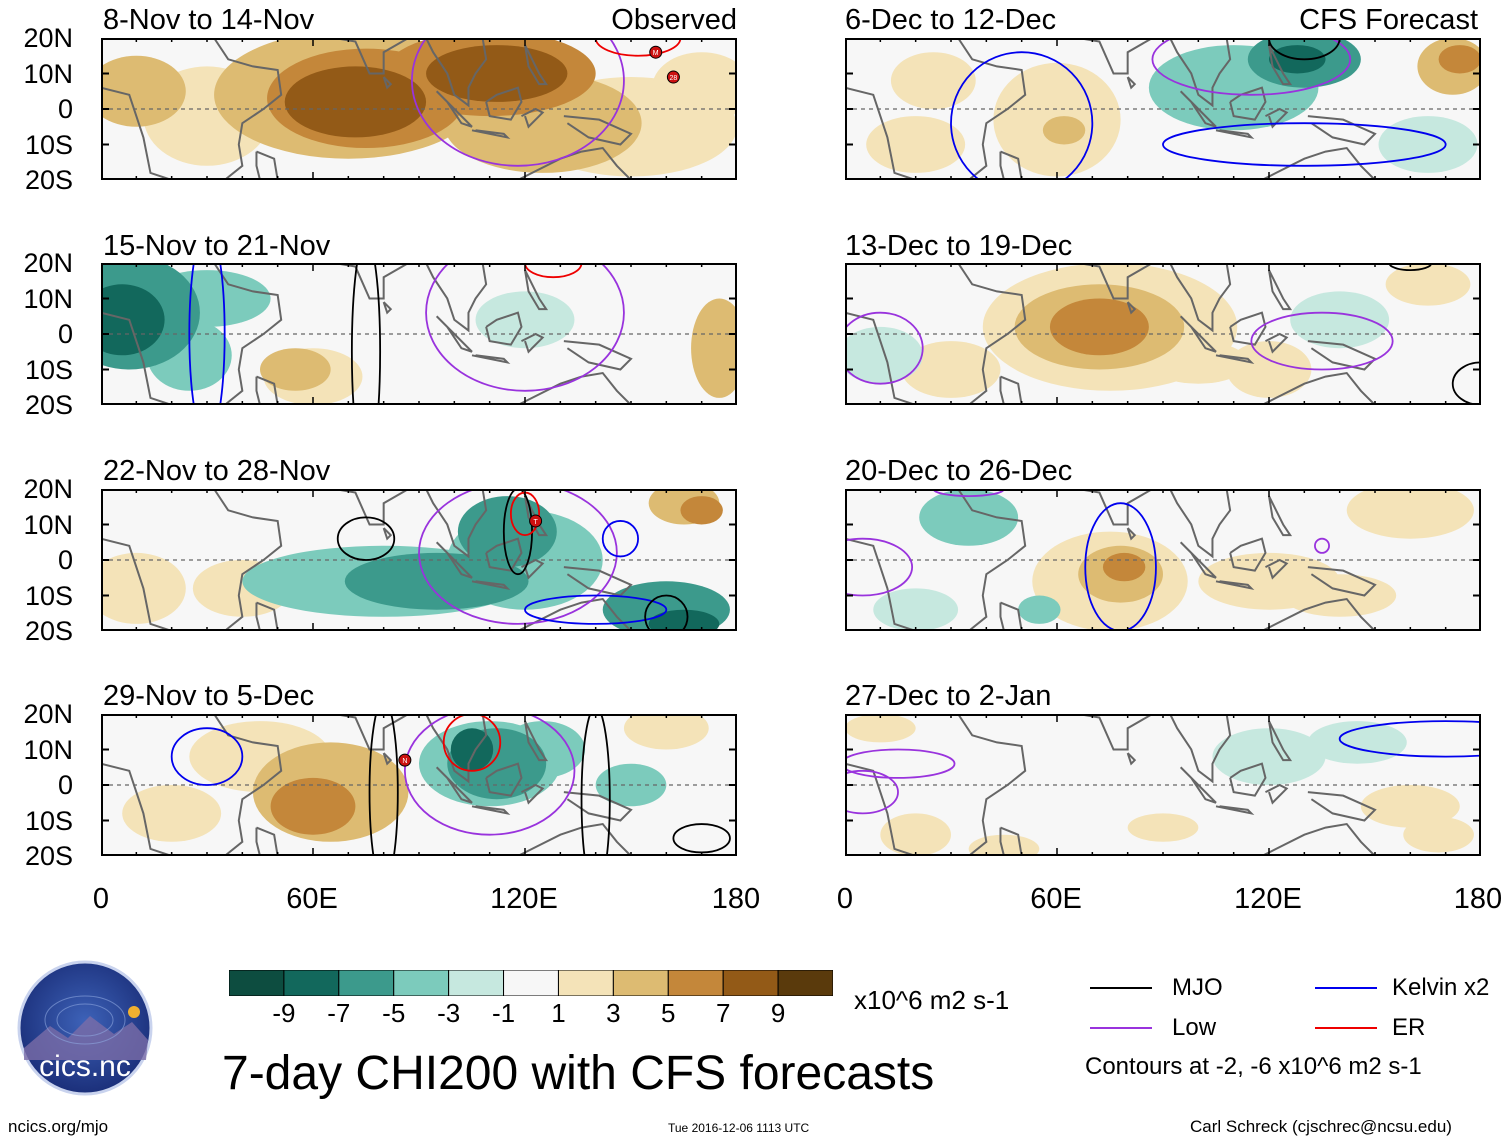 The width and height of the screenshot is (1510, 1142). I want to click on lat-label-row3-0: 0, so click(65, 560).